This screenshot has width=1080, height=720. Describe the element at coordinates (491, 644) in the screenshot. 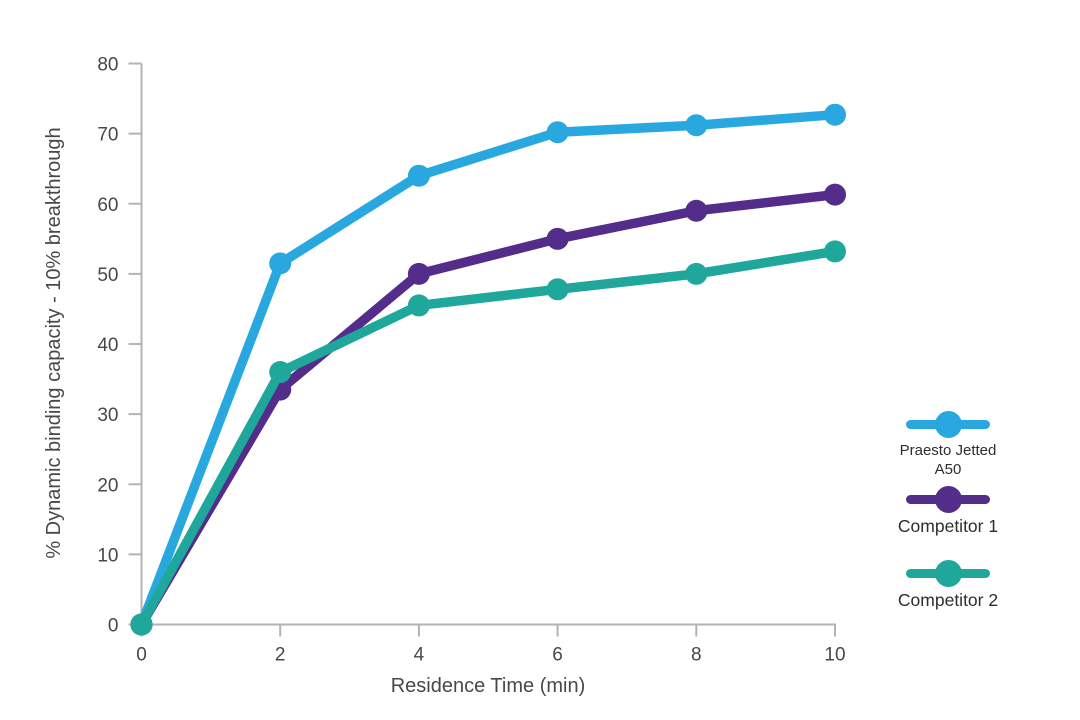

I see `x-axis: 0 2 4 6 8 10` at that location.